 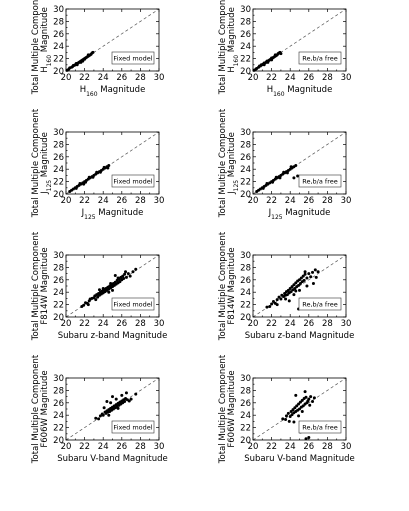 I want to click on y-axis-label-line2: F606W Magnitude, so click(x=232, y=408).